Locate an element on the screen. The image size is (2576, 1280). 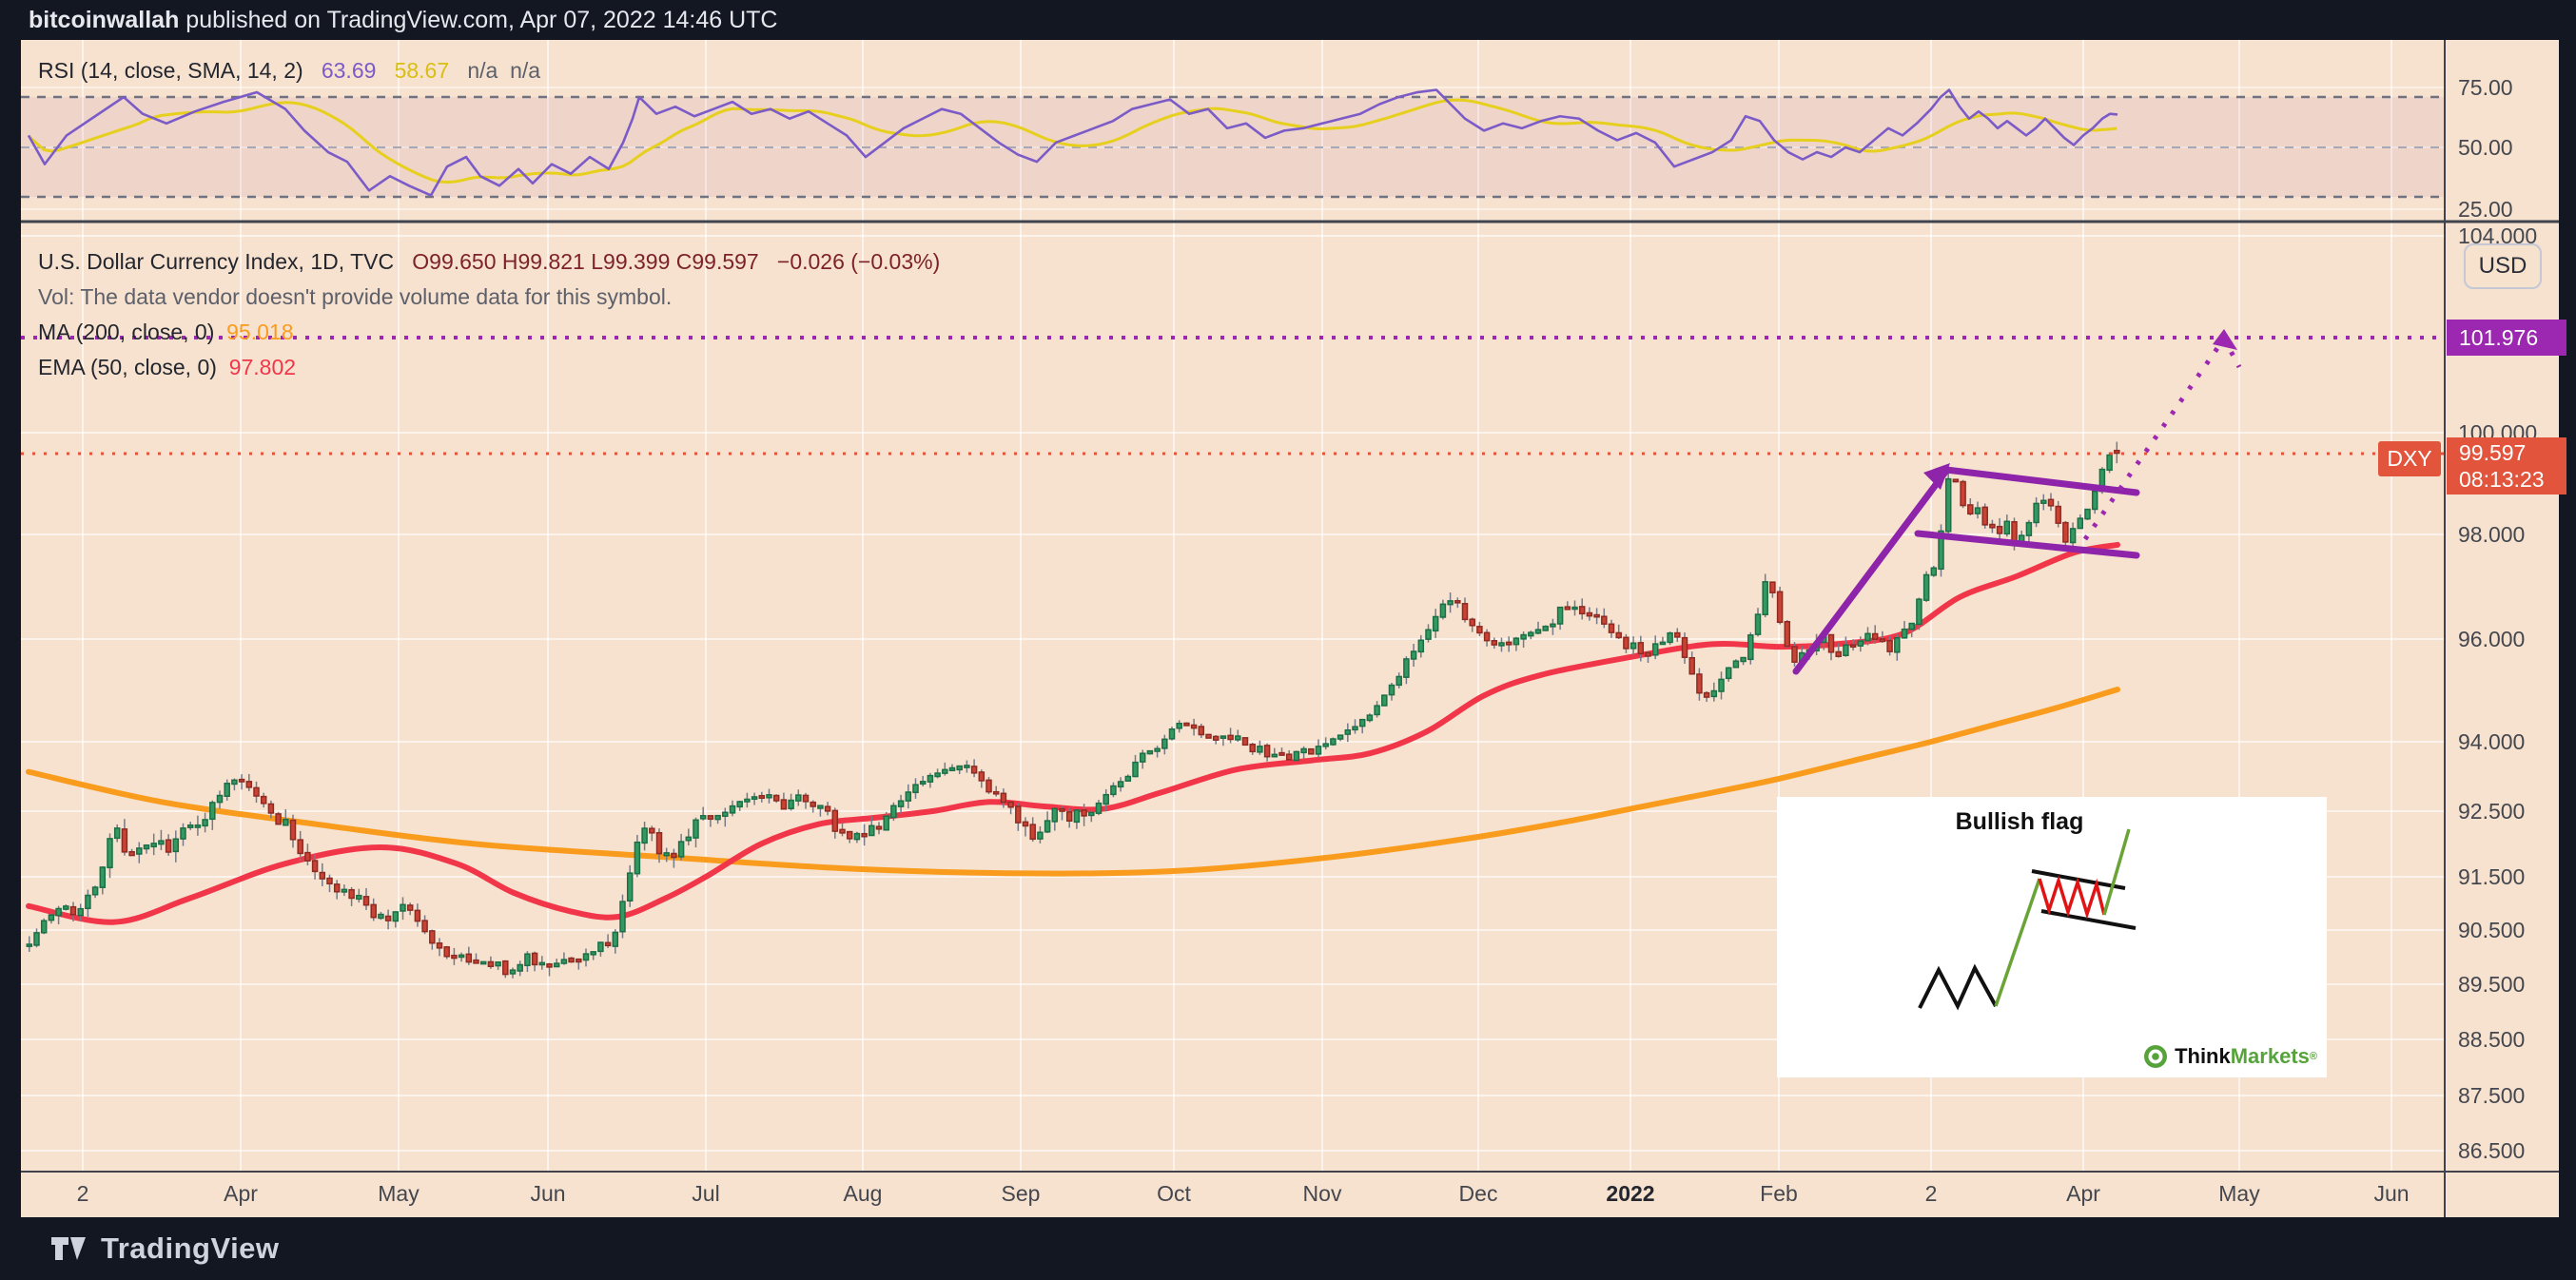
price-tick-label: 87.500 is located at coordinates (2492, 1095).